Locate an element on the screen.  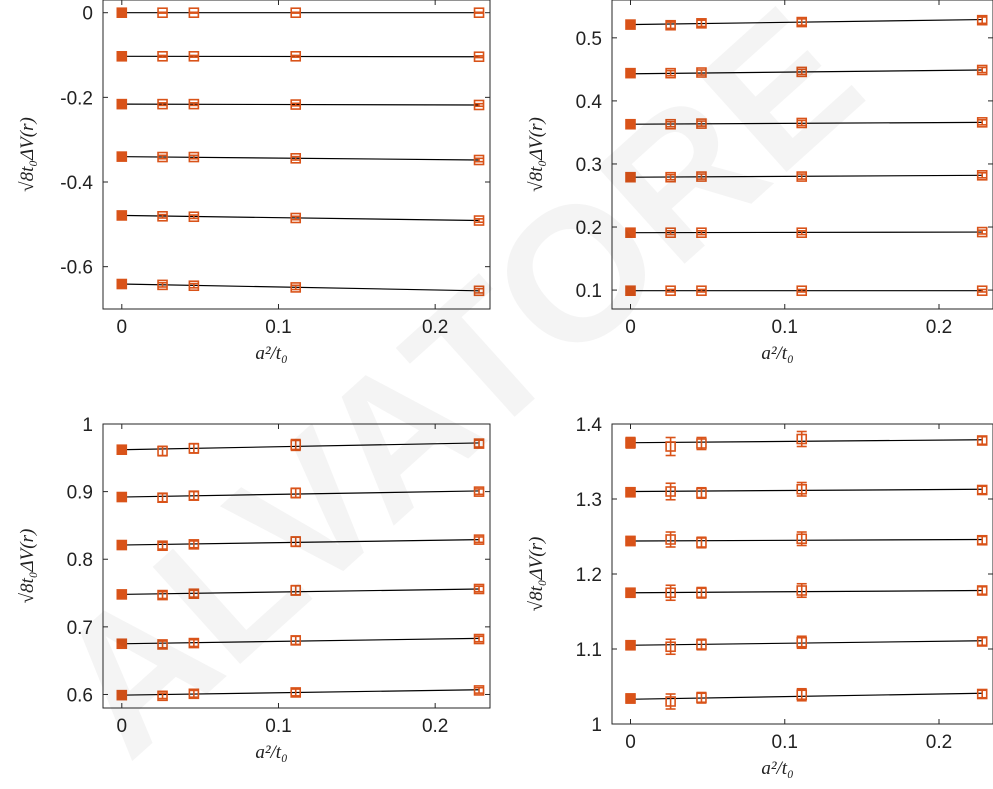
x-tick-label: 0.1 is located at coordinates (278, 327).